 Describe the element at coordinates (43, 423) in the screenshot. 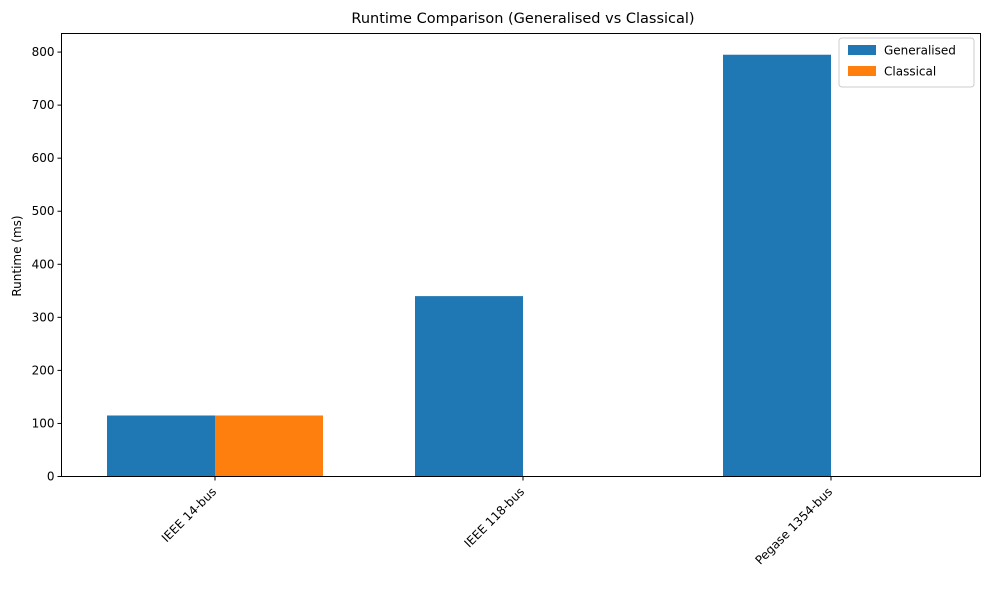

I see `y-tick-label: 100` at that location.